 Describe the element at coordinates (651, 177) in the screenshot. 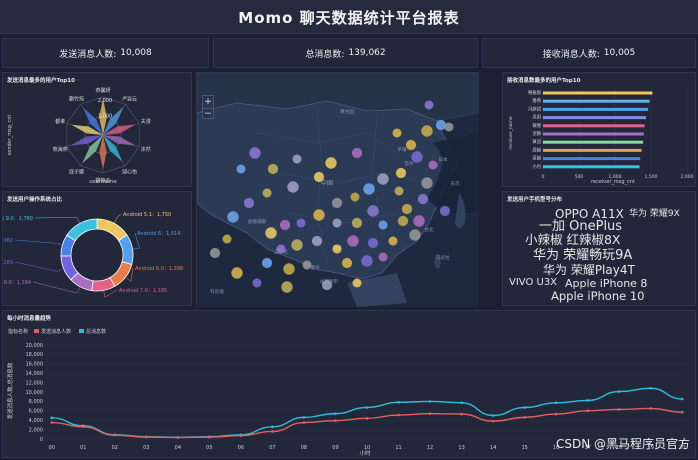

I see `bar-x-tick-label: 1,500` at that location.